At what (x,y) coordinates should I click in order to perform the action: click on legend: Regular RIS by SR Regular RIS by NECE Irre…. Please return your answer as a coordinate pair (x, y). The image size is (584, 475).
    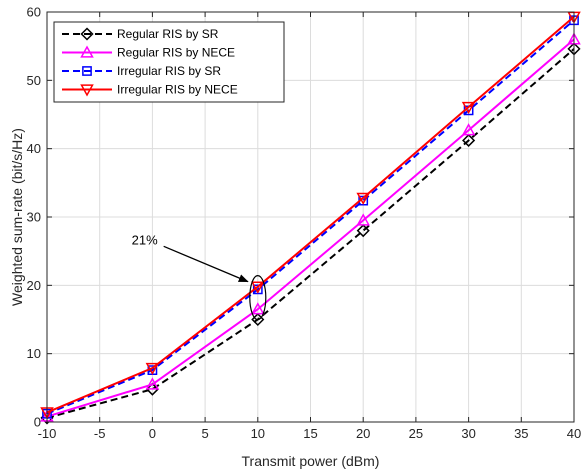
    Looking at the image, I should click on (169, 62).